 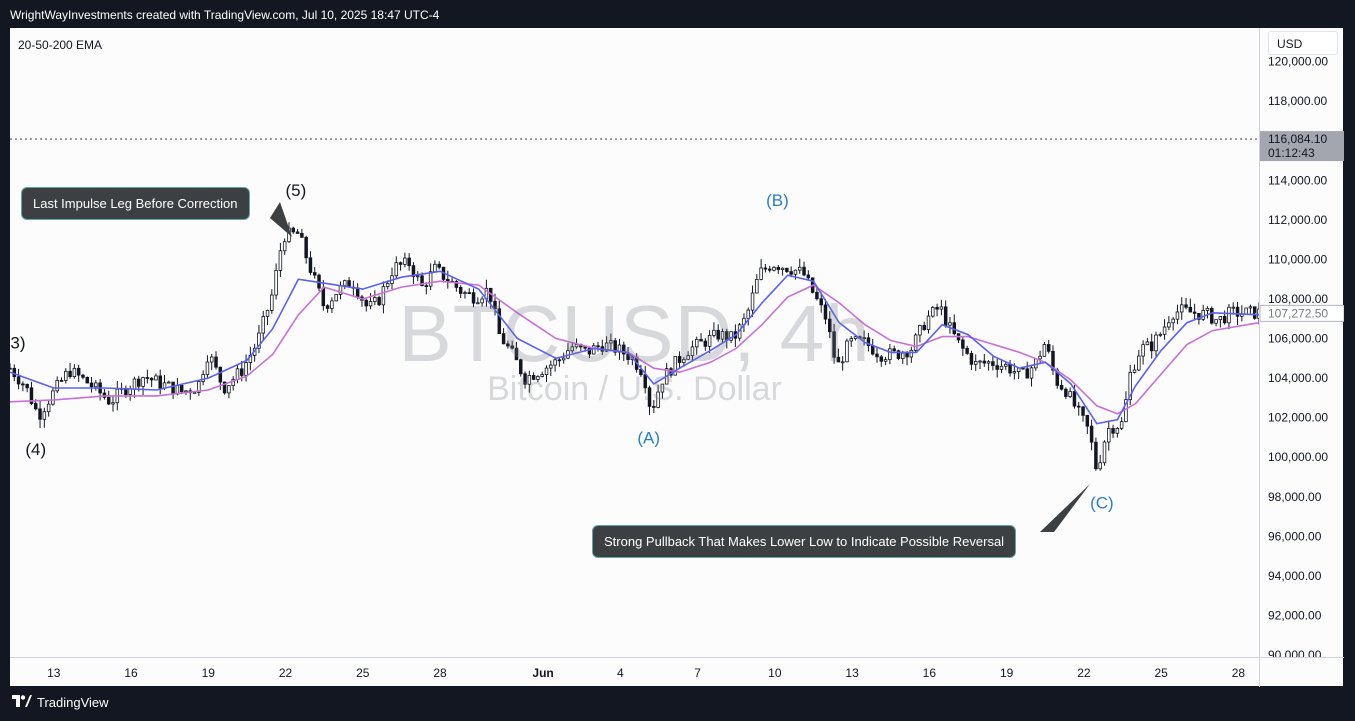 I want to click on time-axis: 13 16 19 22 25 28 Jun 4 7 10 13 16 19 22 25 28, so click(x=634, y=672).